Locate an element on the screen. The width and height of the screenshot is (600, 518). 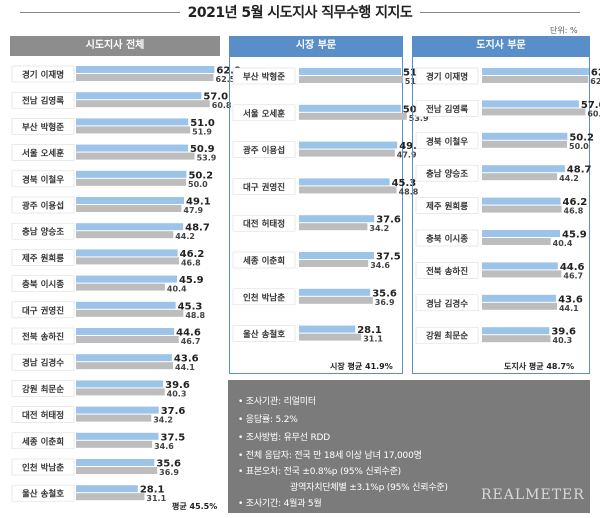
data-label-current: 57.0 is located at coordinates (590, 105).